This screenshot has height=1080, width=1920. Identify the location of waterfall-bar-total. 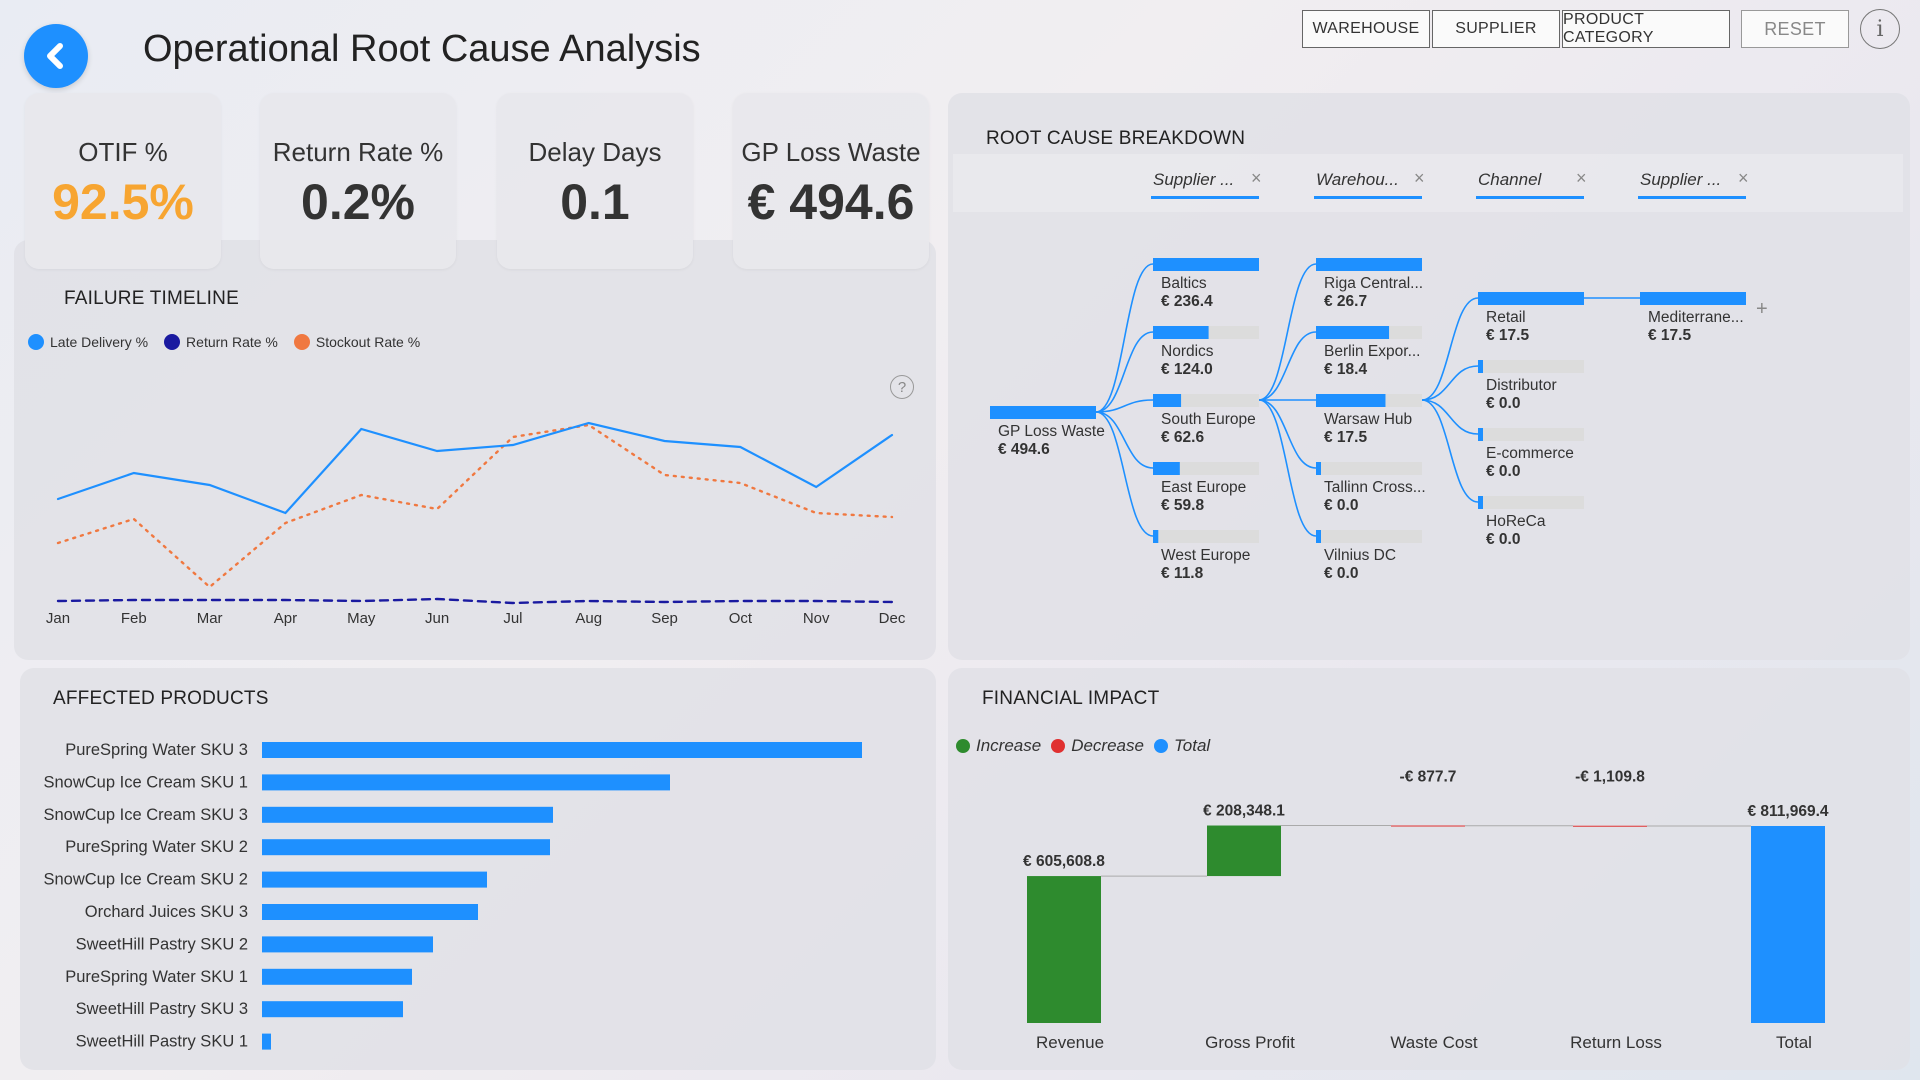
(1788, 924).